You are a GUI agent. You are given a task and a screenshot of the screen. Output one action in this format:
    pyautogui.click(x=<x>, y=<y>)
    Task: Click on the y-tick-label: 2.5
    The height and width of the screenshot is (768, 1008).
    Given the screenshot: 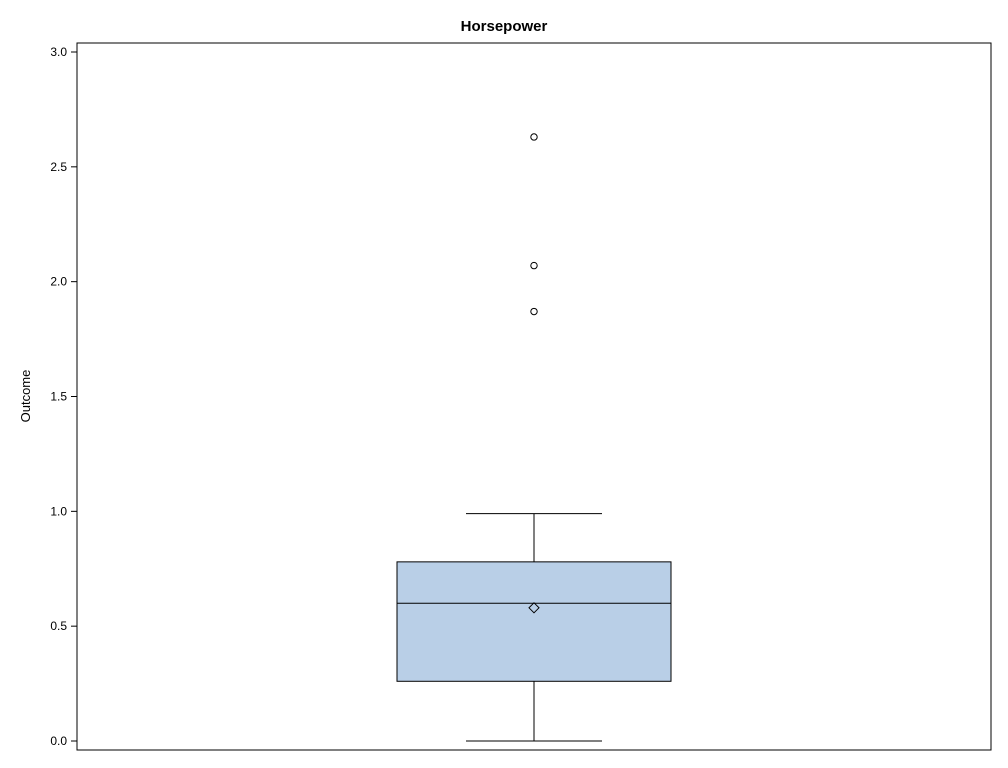 What is the action you would take?
    pyautogui.click(x=58, y=167)
    